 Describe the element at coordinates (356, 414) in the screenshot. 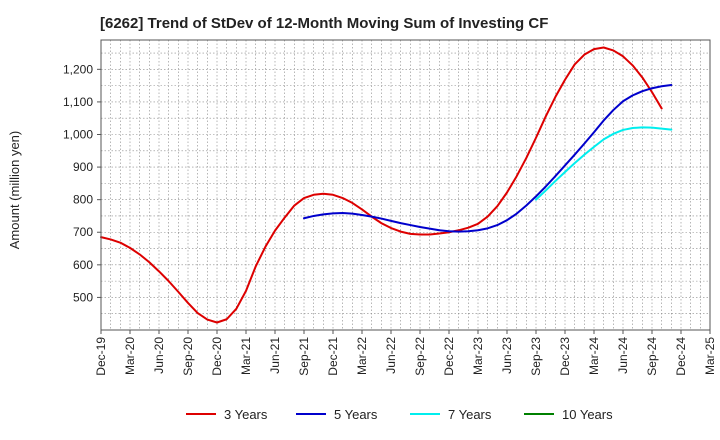

I see `legend-label-5-years: 5 Years` at that location.